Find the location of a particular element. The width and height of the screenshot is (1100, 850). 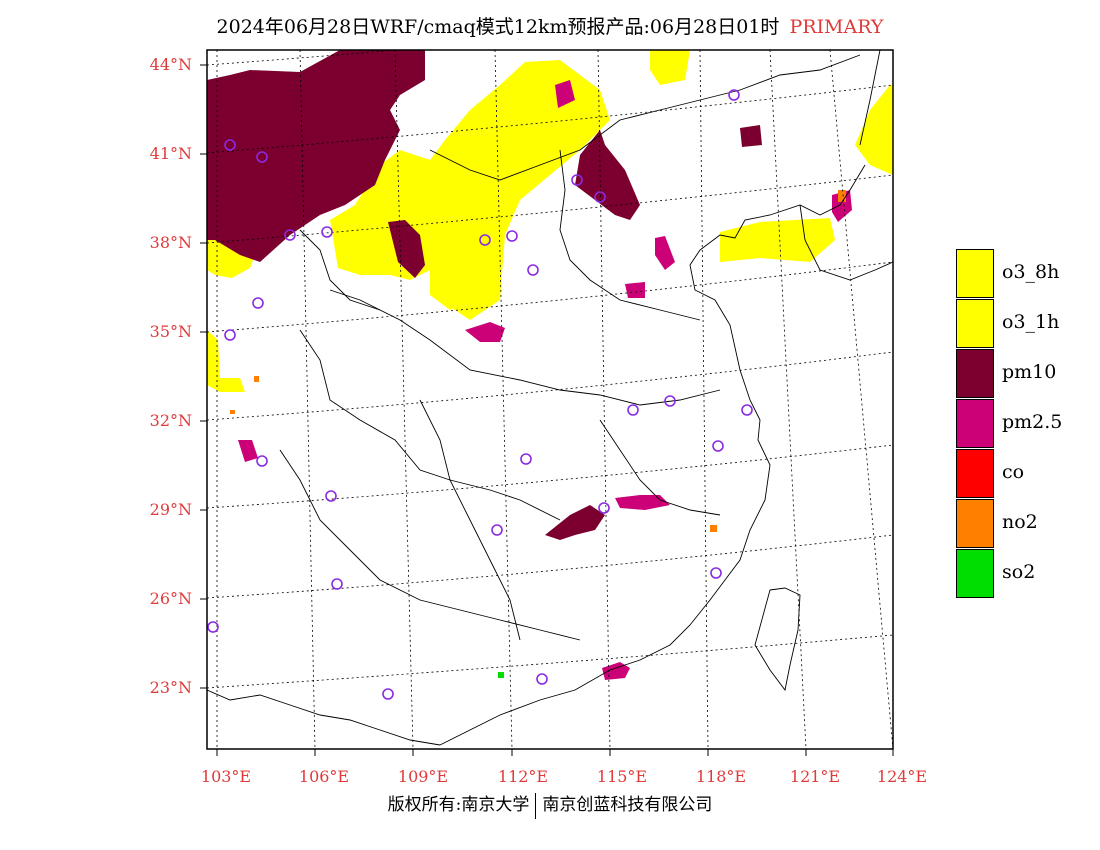

lon-label: 118°E is located at coordinates (721, 776).